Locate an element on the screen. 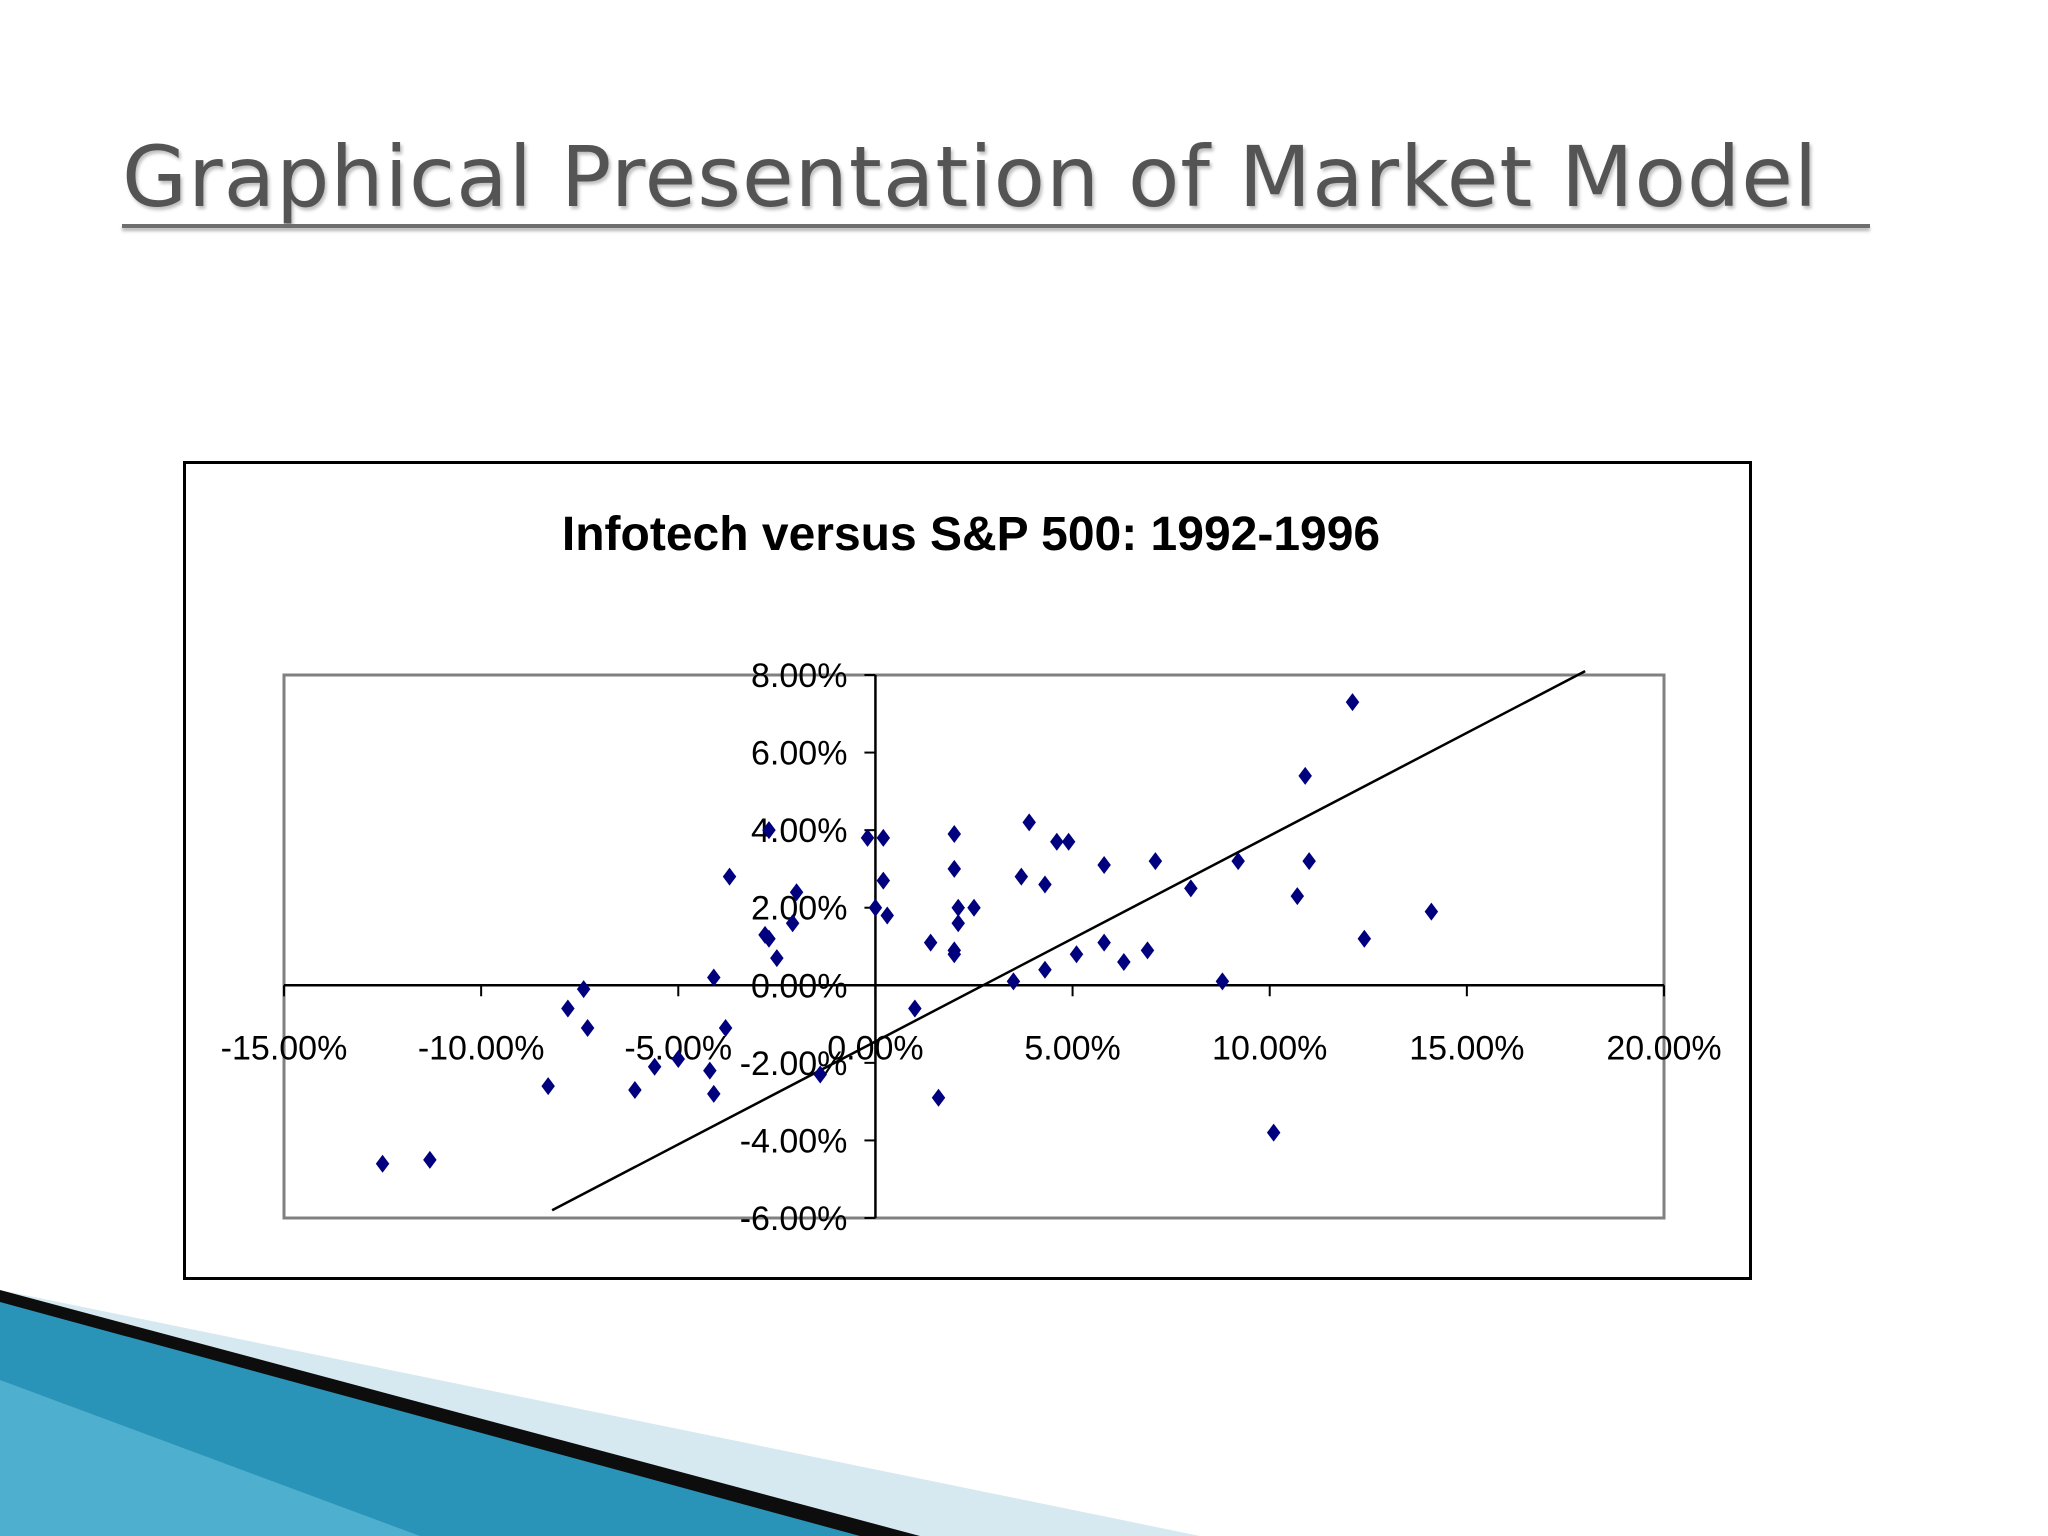 The width and height of the screenshot is (2048, 1536). deco-teal-highlight is located at coordinates (210, 1458).